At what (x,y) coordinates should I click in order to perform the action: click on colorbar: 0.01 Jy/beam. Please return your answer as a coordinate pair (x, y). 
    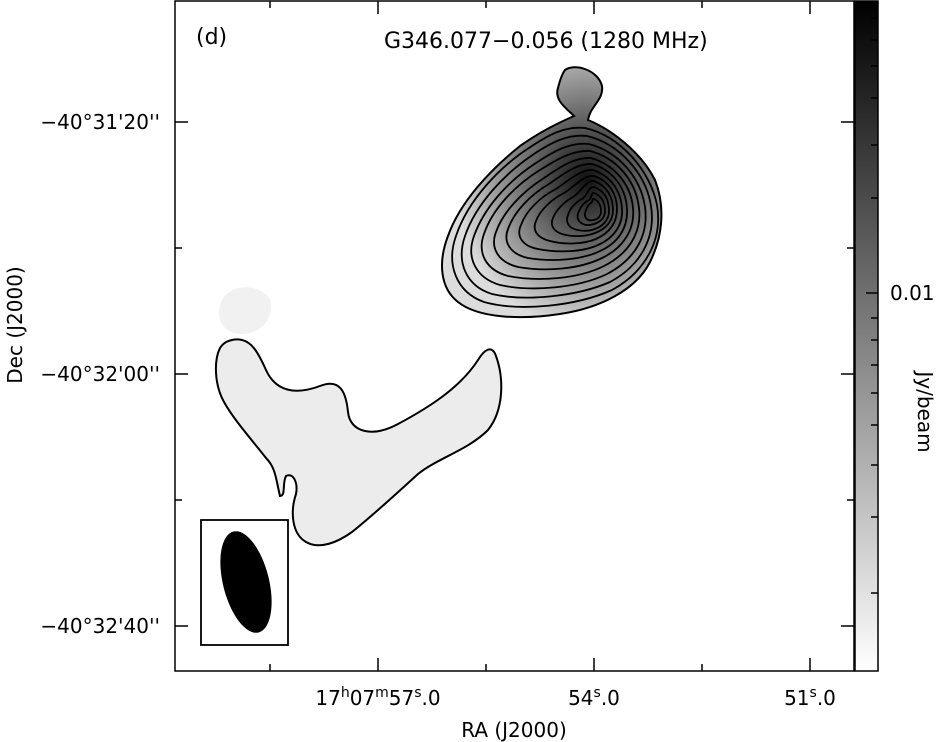
    Looking at the image, I should click on (895, 336).